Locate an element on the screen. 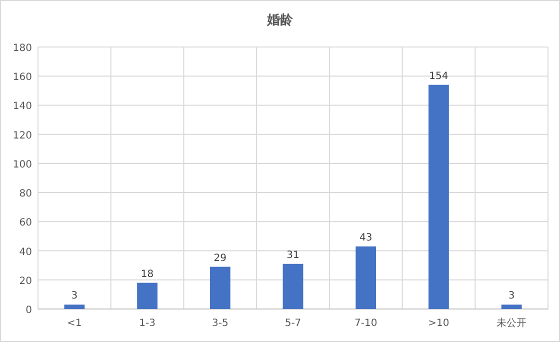 This screenshot has height=342, width=560. x-tick-label: 7-10 is located at coordinates (366, 323).